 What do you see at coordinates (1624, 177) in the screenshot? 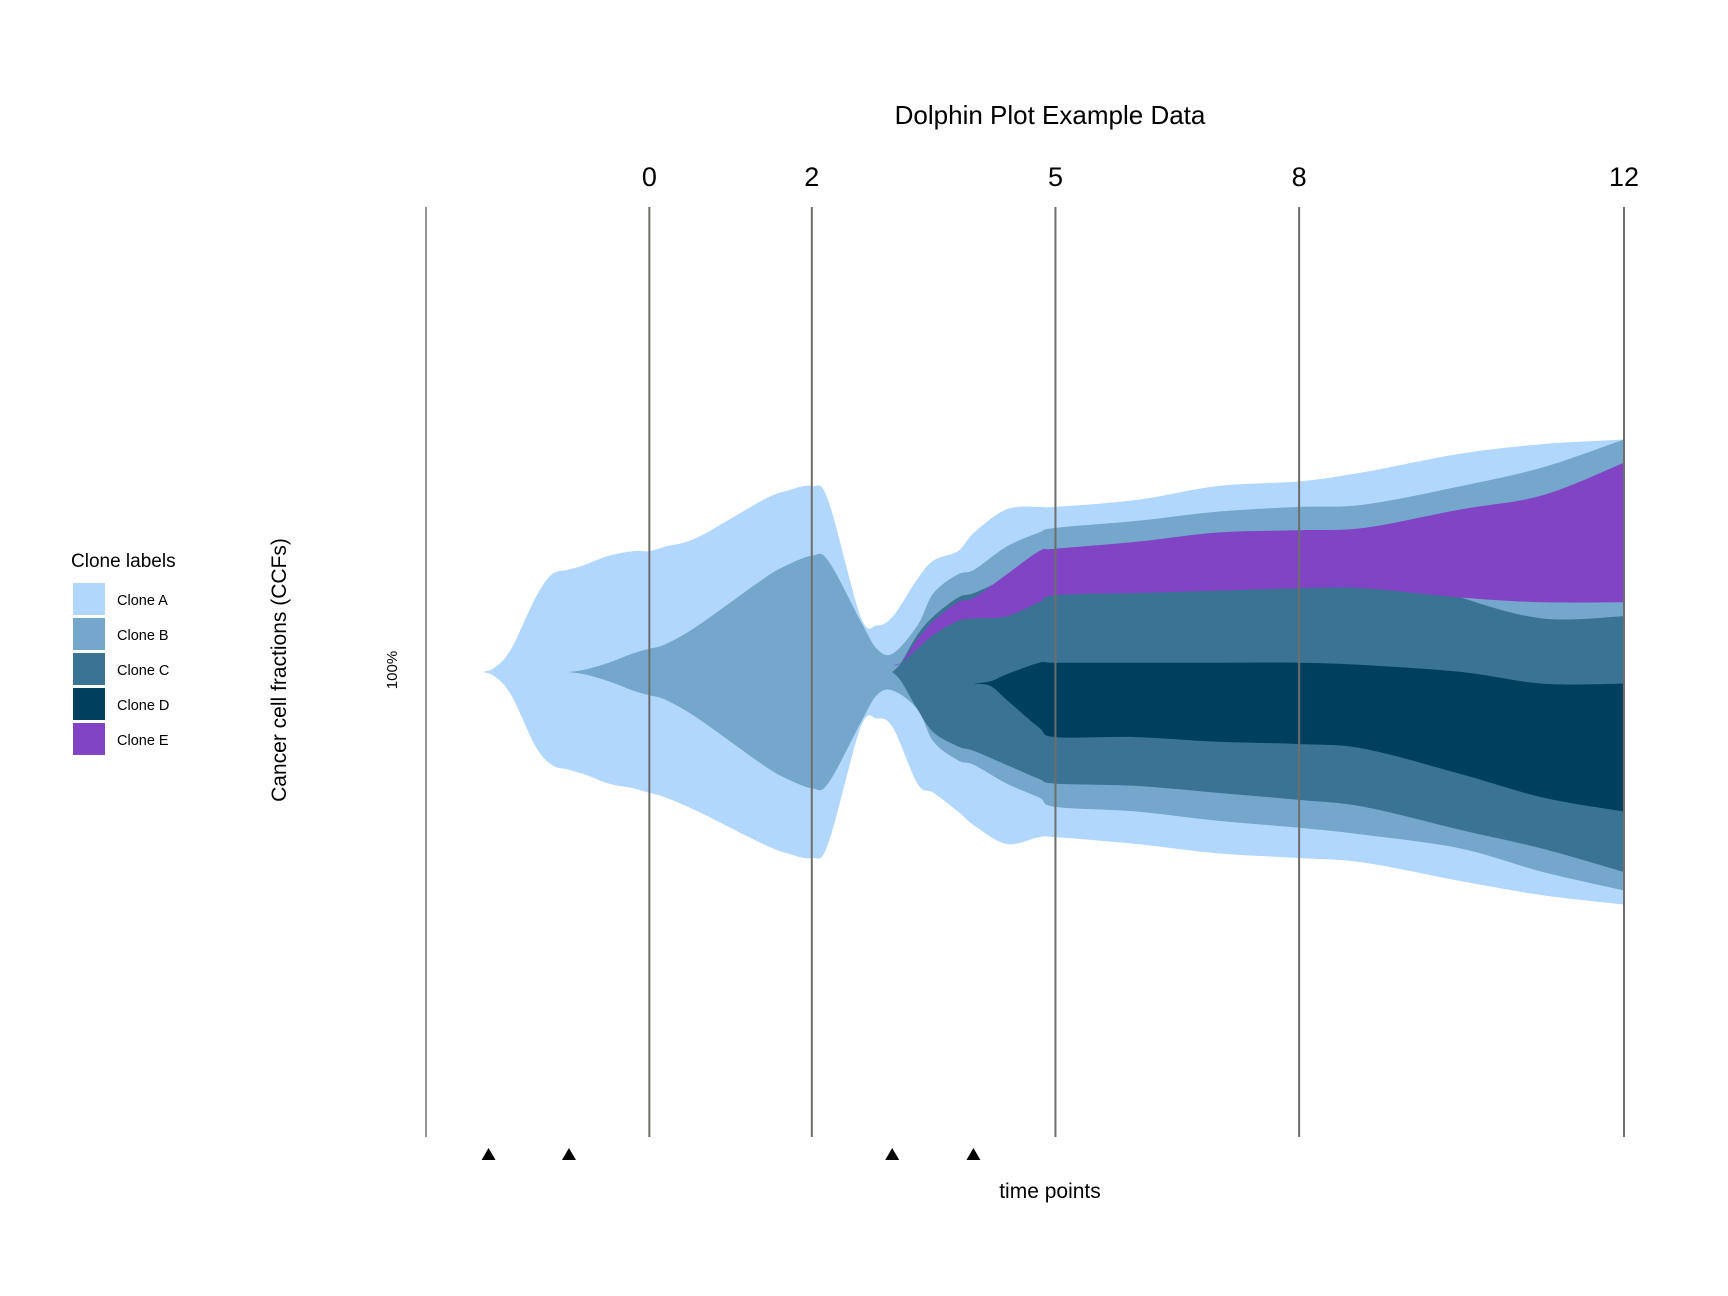
I see `tick-label-t12: 12` at bounding box center [1624, 177].